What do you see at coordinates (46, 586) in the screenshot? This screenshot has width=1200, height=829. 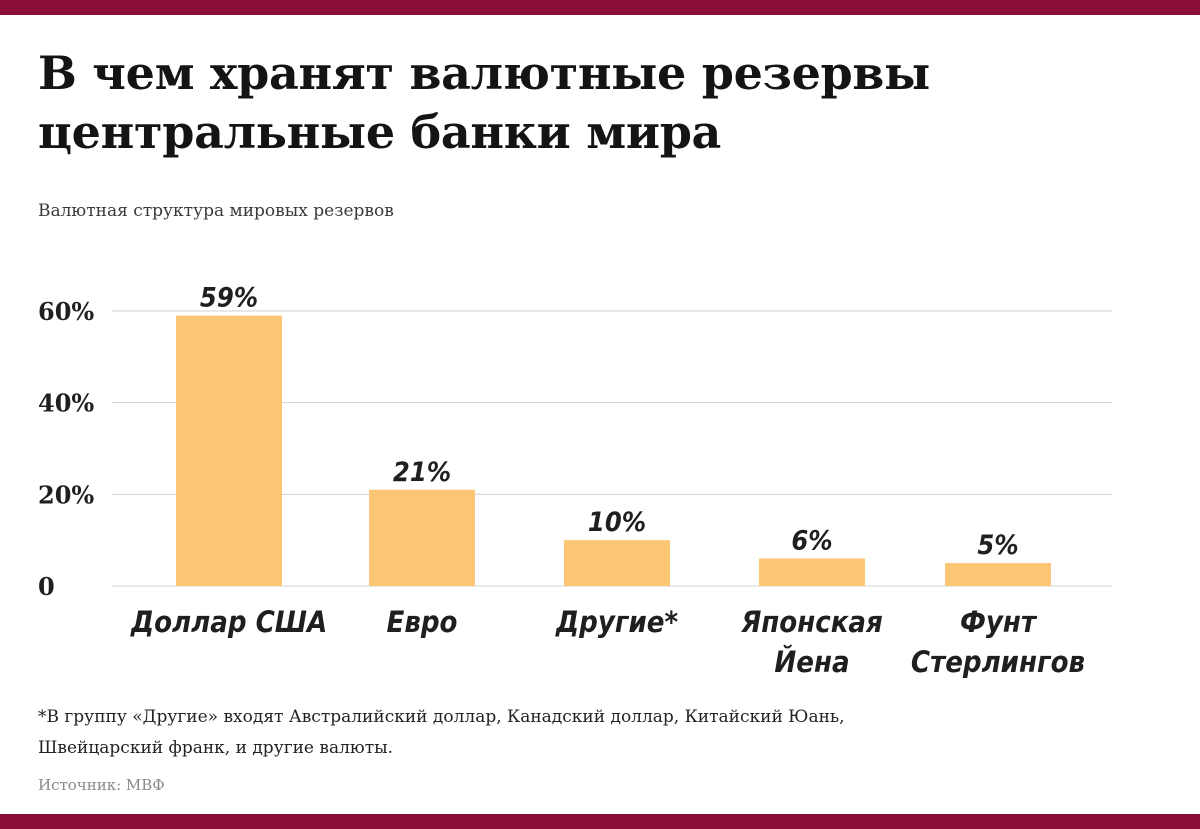 I see `y-tick-label-0: 0` at bounding box center [46, 586].